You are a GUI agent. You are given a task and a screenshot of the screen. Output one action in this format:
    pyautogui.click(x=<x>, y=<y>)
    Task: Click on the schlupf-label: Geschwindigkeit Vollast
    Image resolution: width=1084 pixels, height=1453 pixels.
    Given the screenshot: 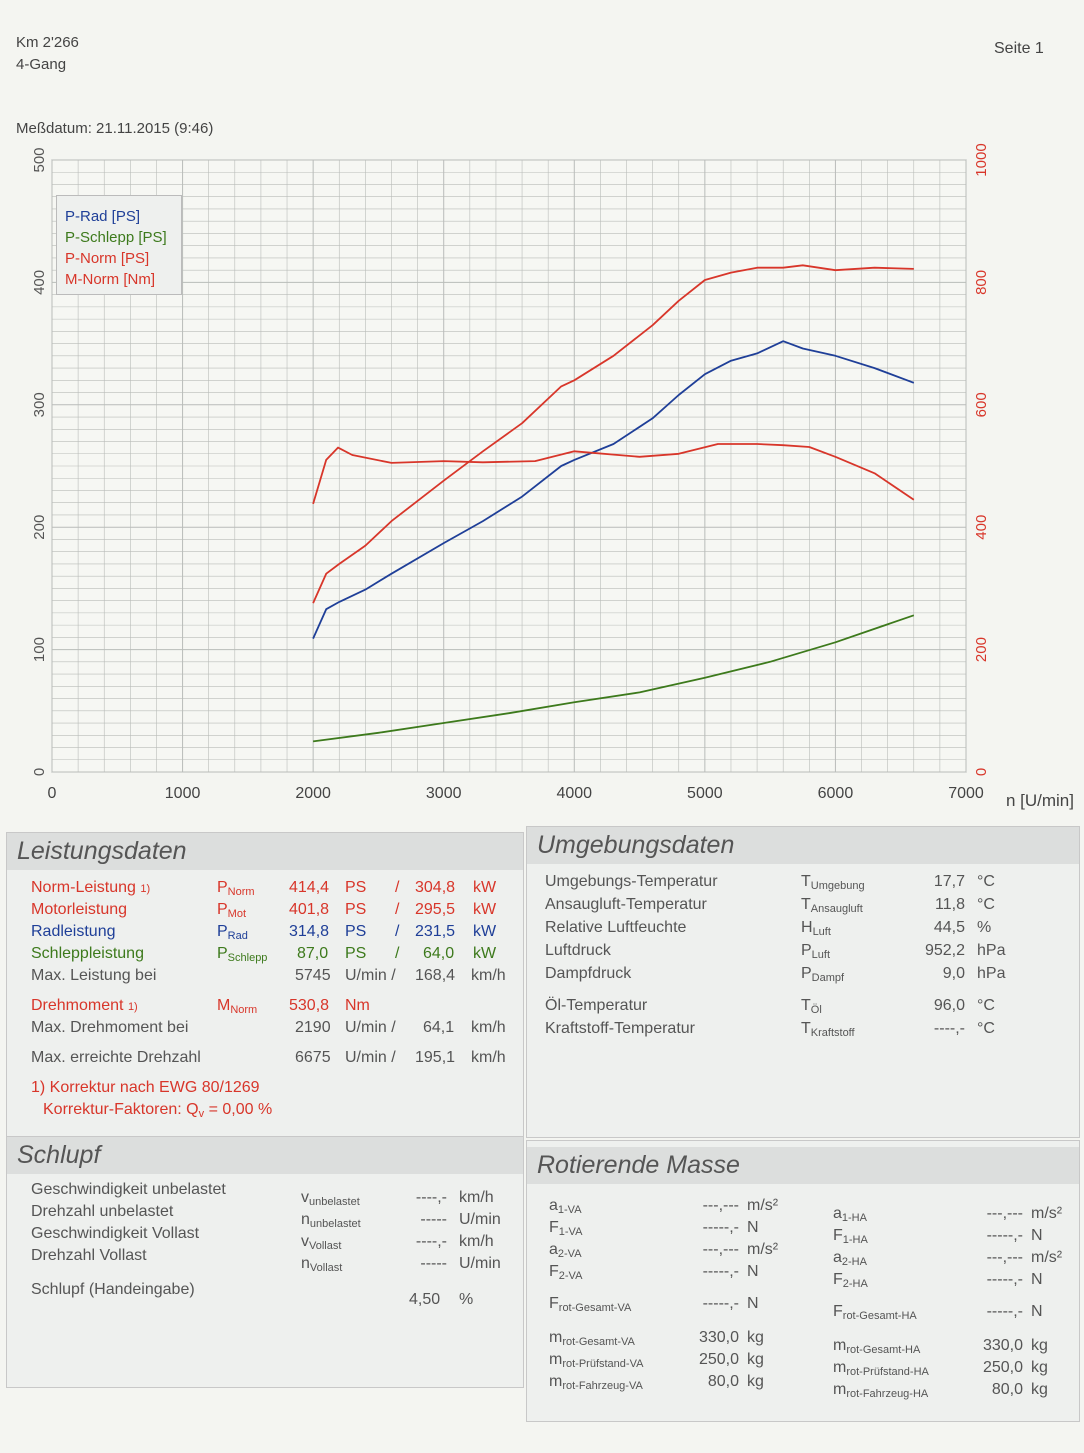 What is the action you would take?
    pyautogui.click(x=115, y=1233)
    